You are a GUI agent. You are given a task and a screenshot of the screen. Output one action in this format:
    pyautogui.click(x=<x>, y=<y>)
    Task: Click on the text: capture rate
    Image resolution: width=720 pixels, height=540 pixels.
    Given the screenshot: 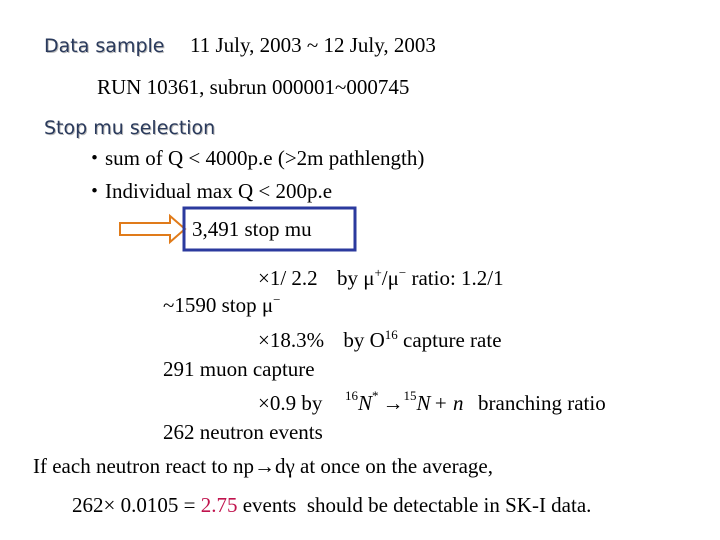 What is the action you would take?
    pyautogui.click(x=450, y=340)
    